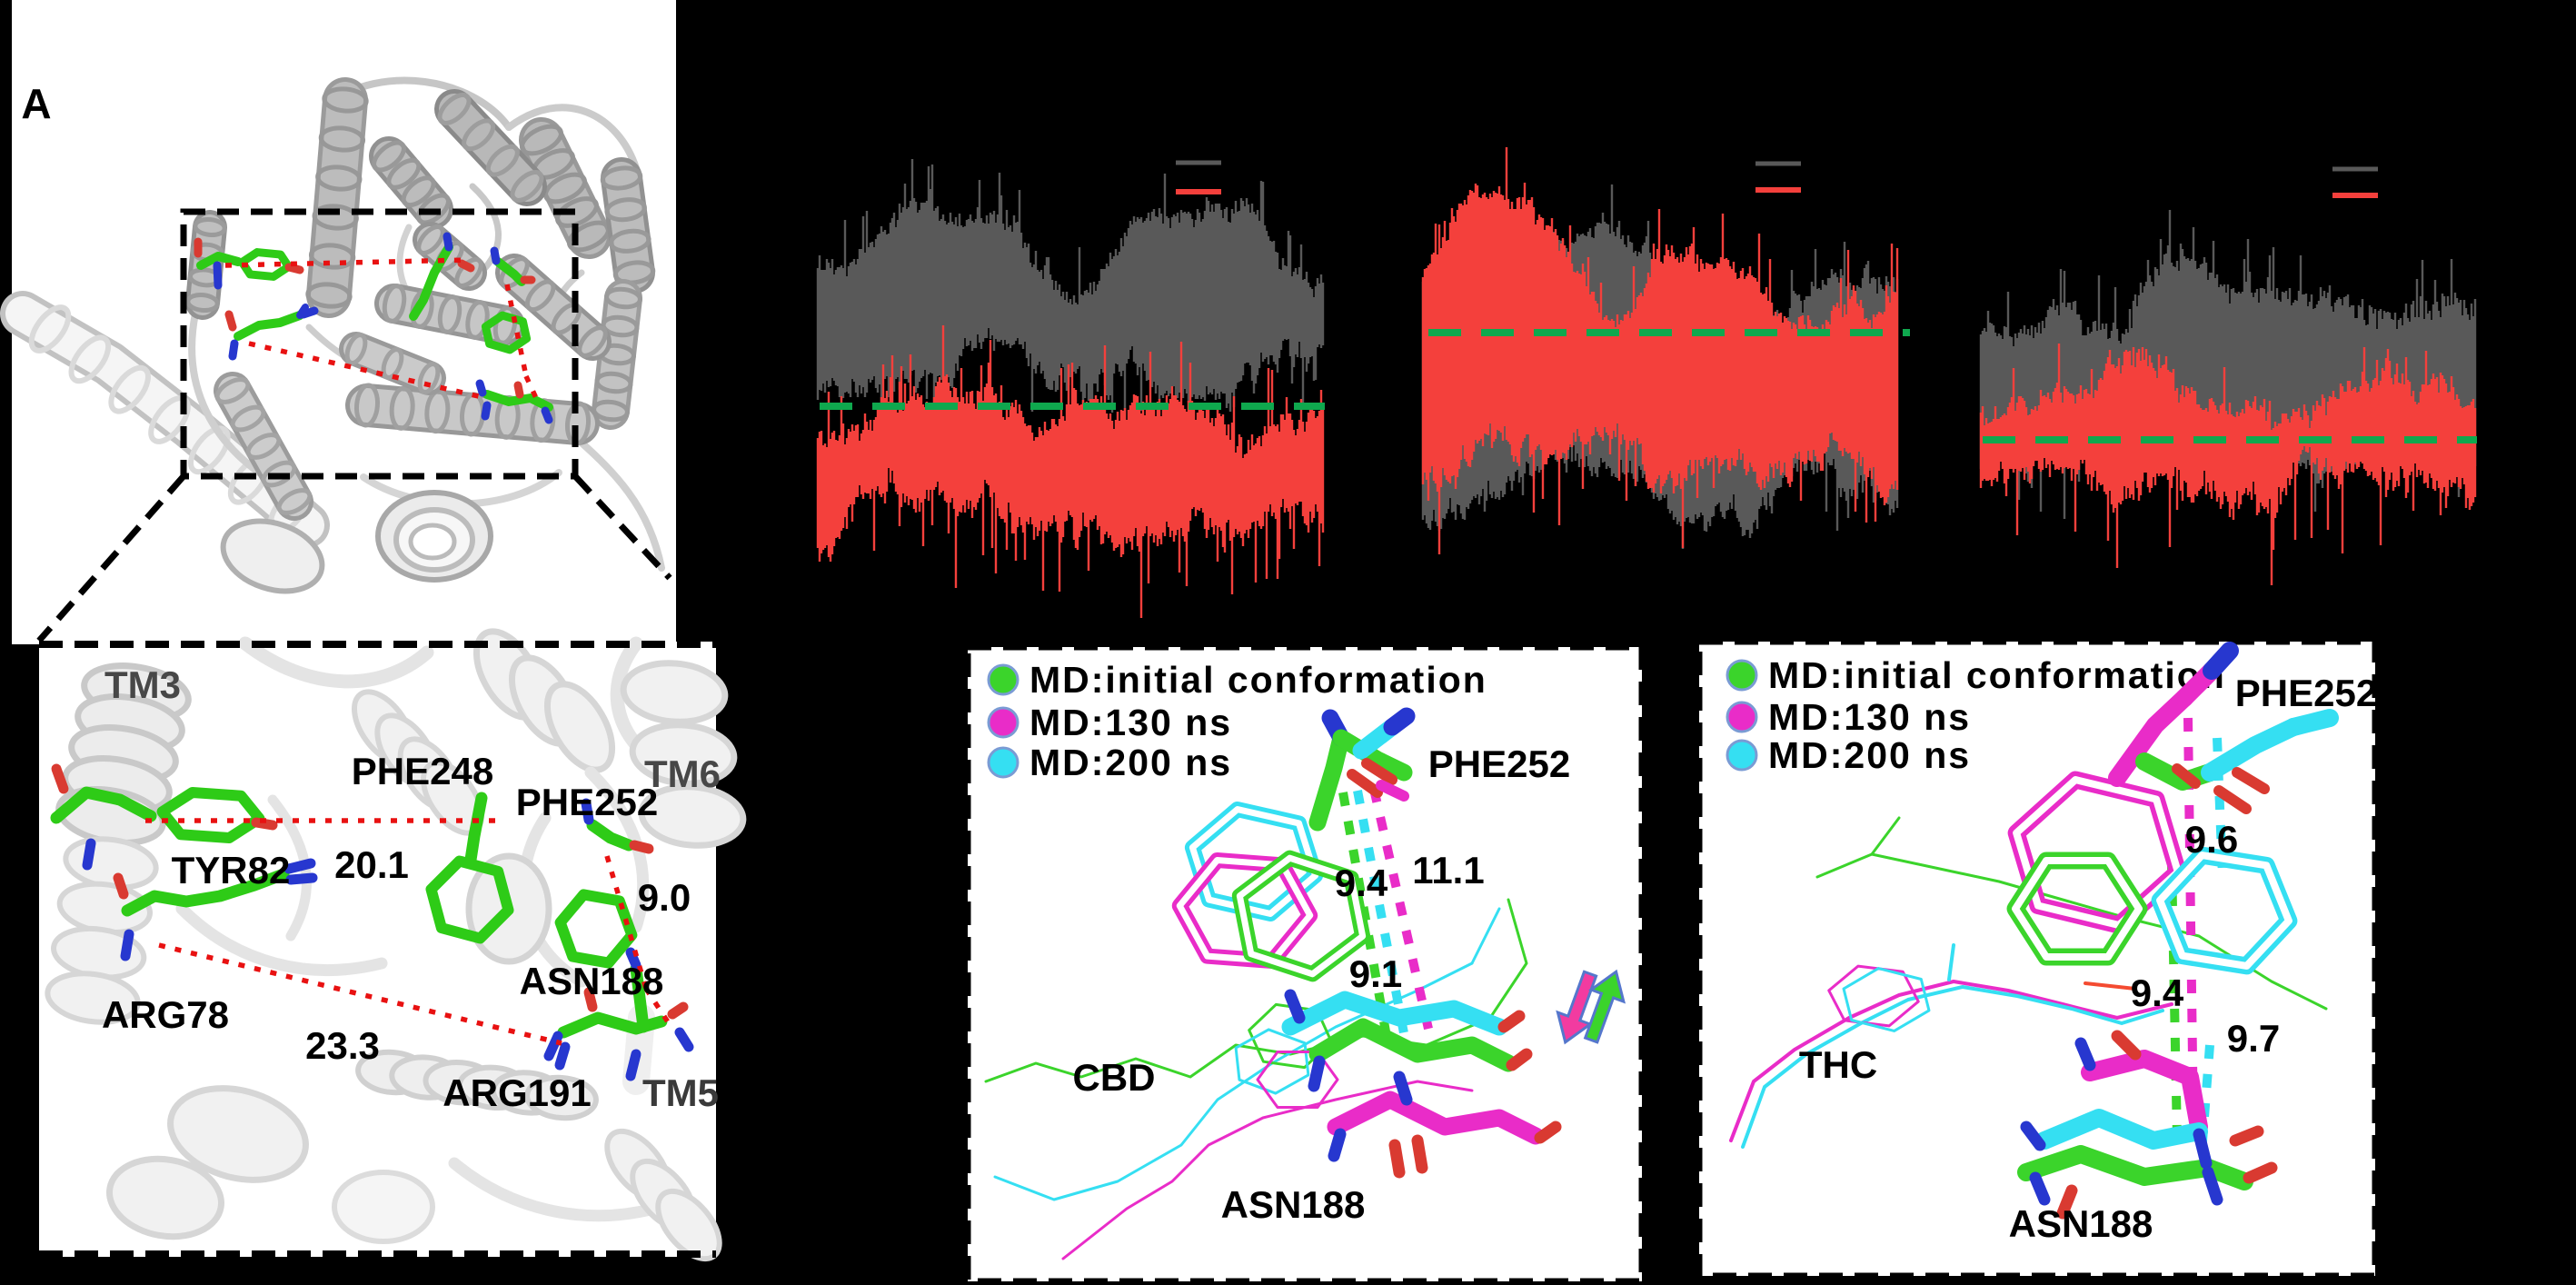 Image resolution: width=2576 pixels, height=1285 pixels. I want to click on svg-text: ARG78, so click(166, 1014).